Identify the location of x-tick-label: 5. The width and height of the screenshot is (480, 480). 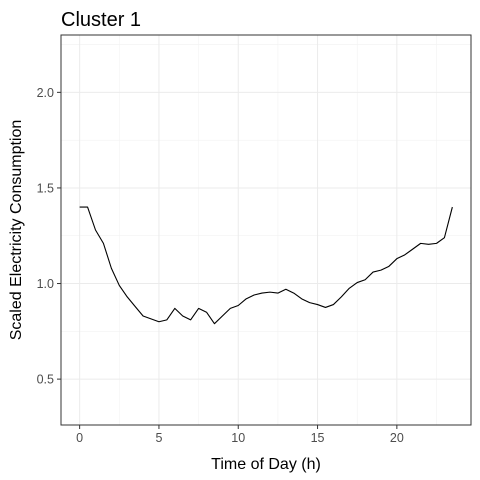
(158, 438).